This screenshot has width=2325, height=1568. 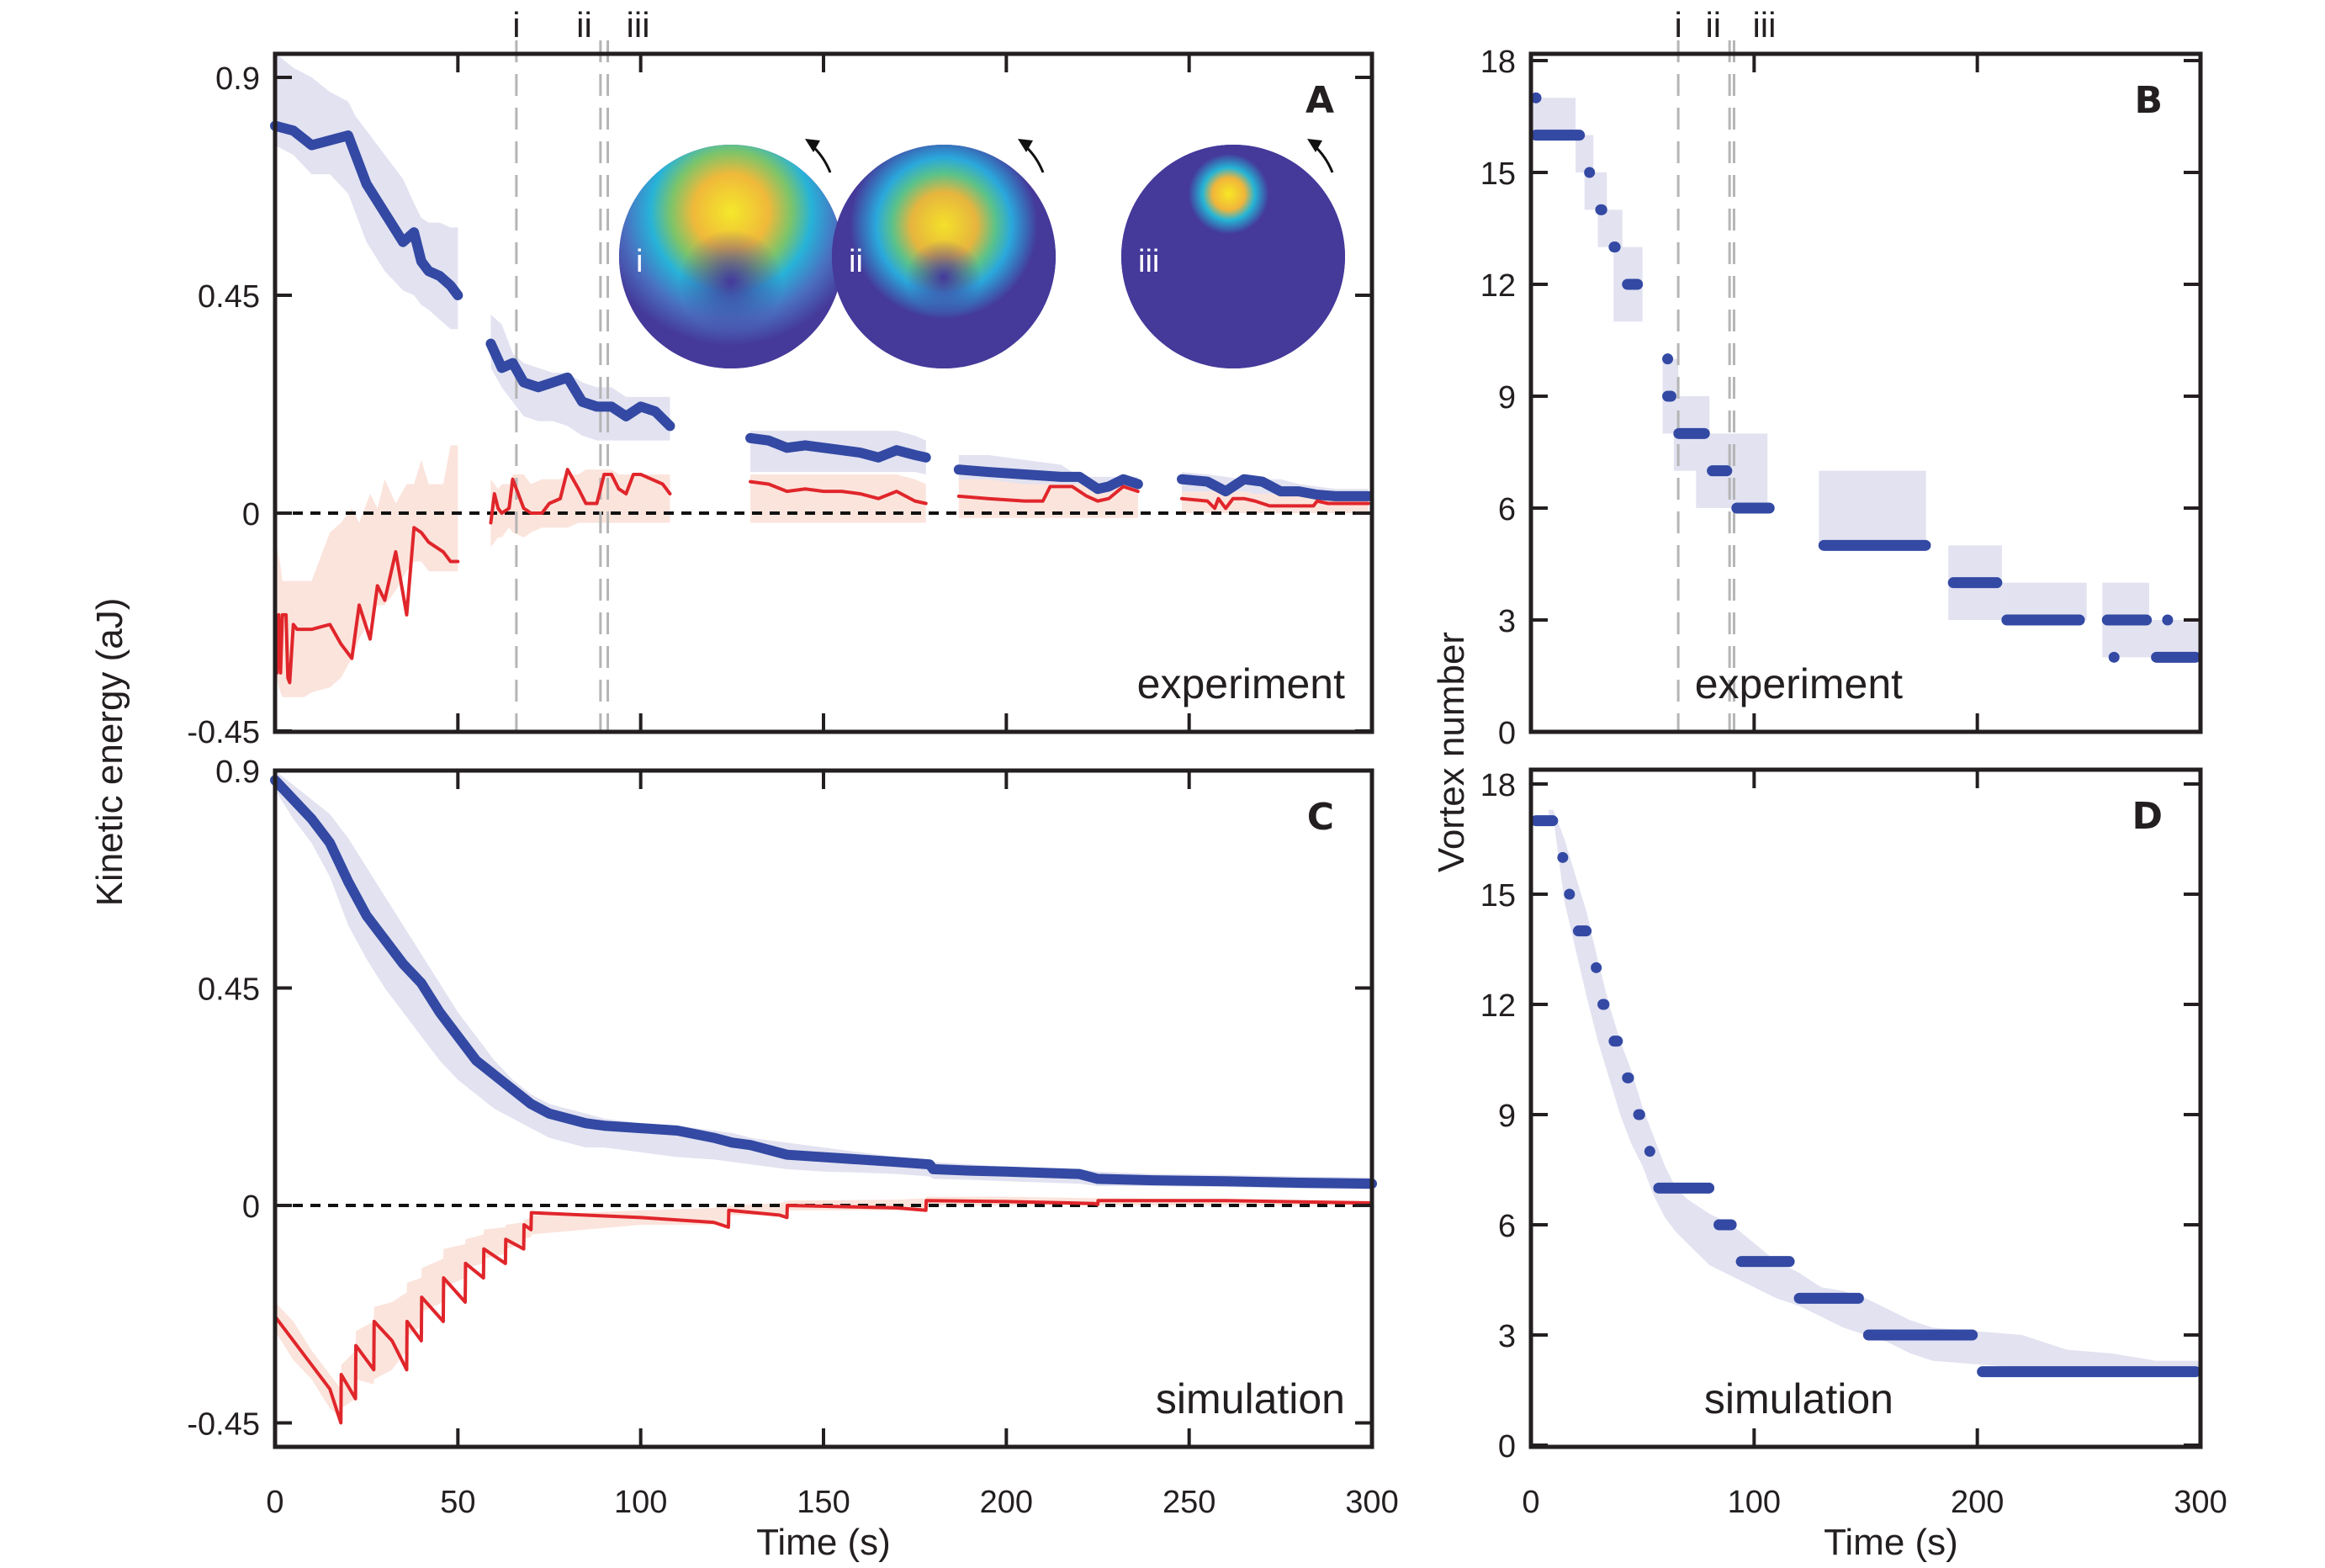 I want to click on panel-B-axes, so click(x=1865, y=392).